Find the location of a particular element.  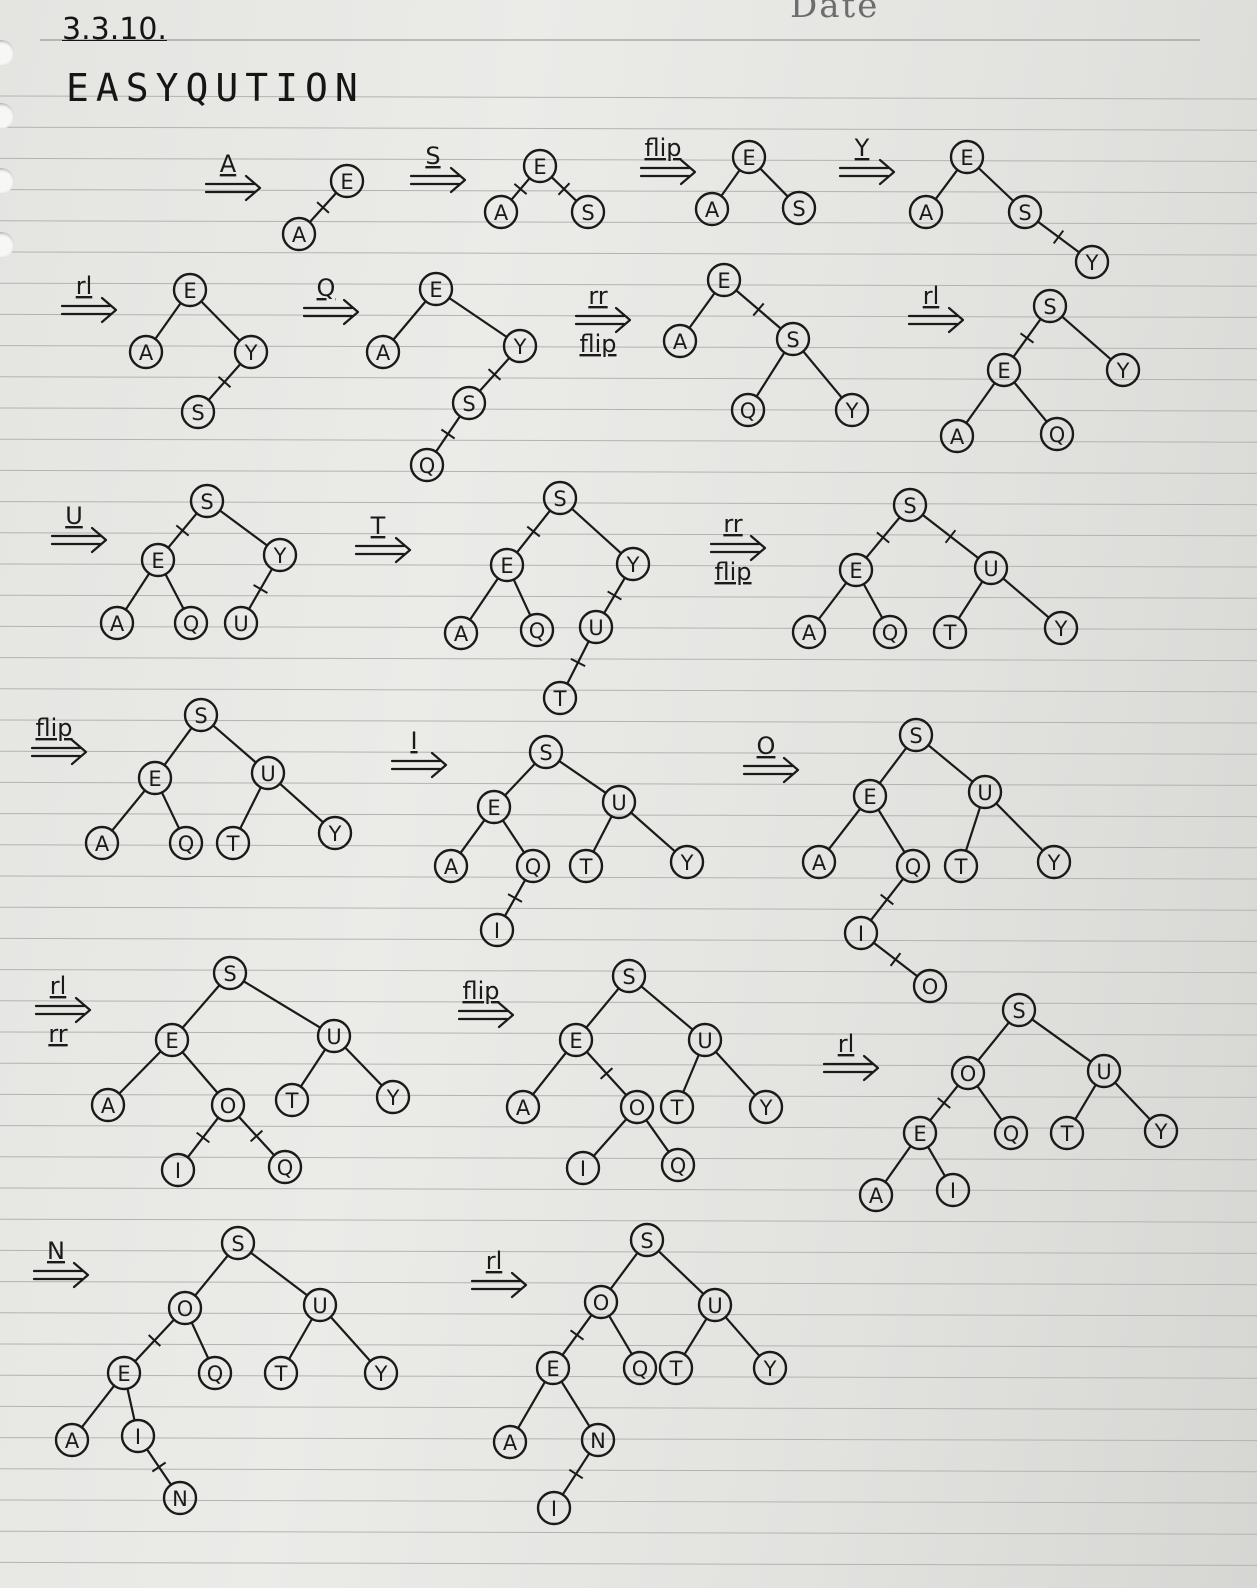

tree-step: Y E A S Y is located at coordinates (974, 207).